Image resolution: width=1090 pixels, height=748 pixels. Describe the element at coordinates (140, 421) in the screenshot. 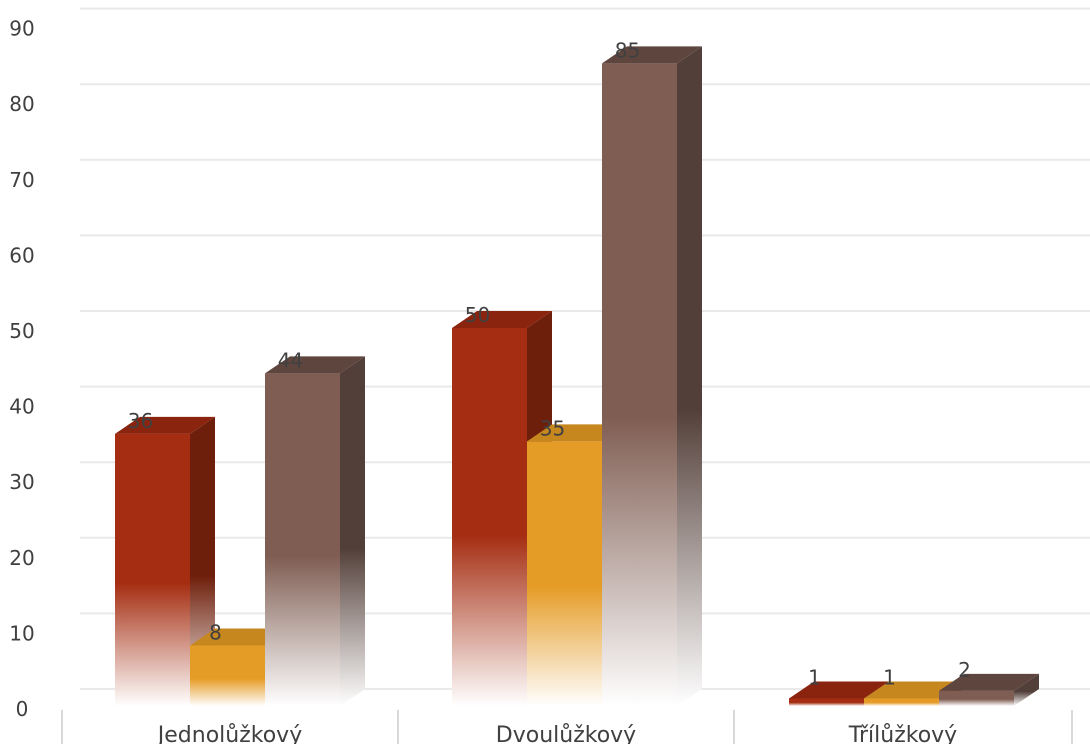

I see `data-label: 36` at that location.